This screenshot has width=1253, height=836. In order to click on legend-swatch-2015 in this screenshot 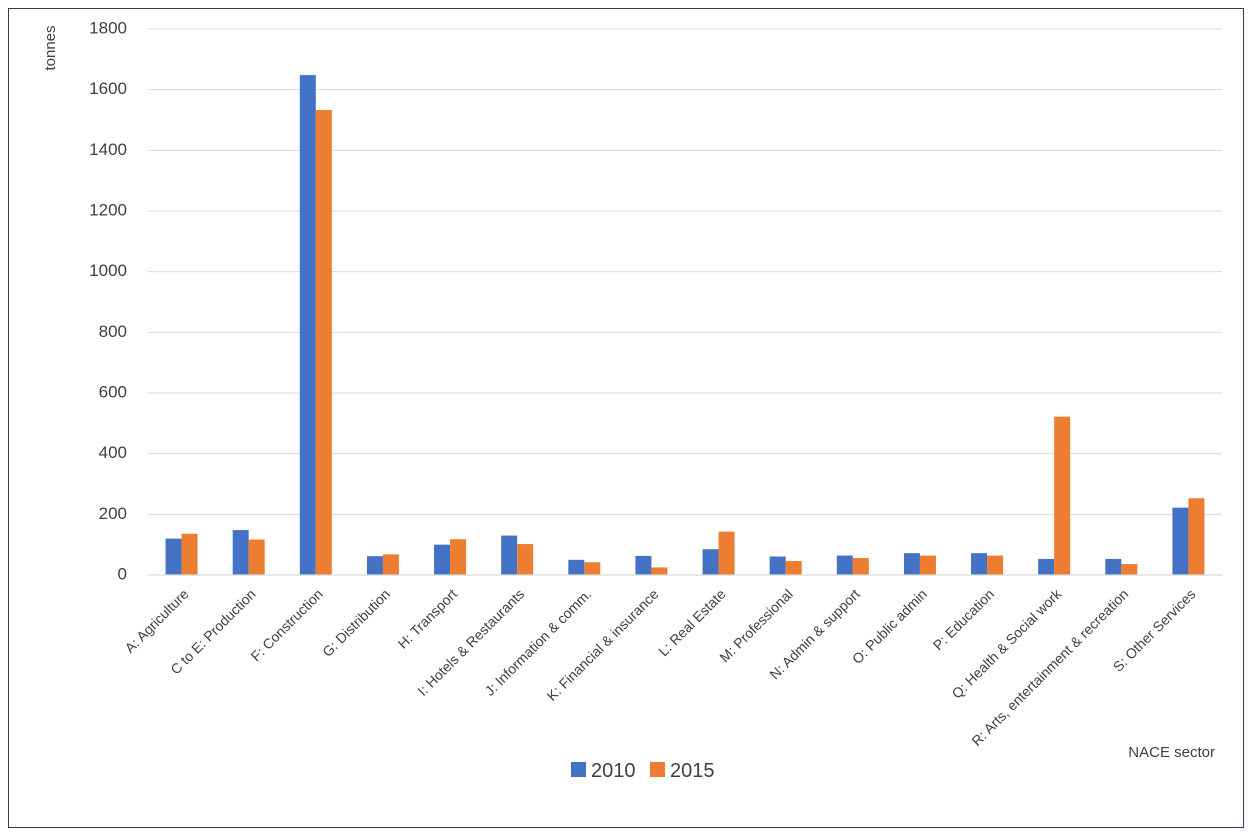, I will do `click(657, 769)`.